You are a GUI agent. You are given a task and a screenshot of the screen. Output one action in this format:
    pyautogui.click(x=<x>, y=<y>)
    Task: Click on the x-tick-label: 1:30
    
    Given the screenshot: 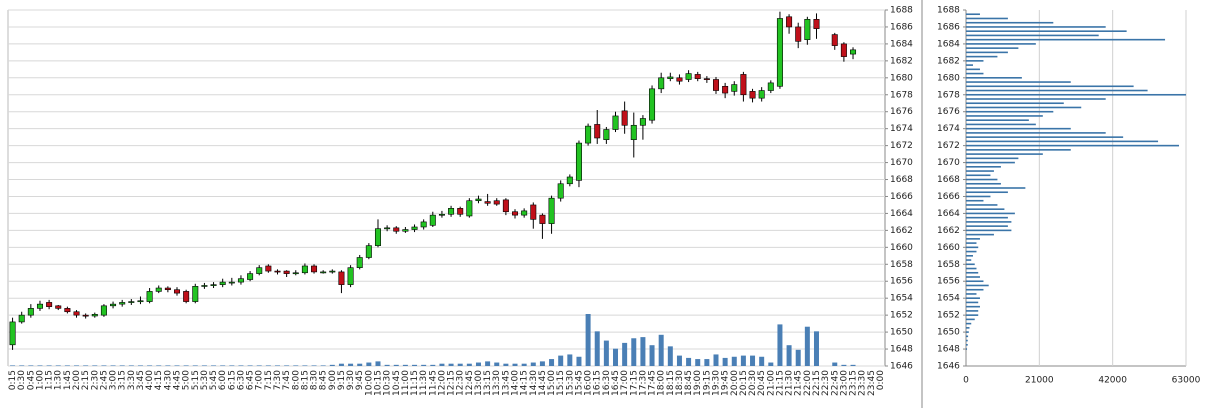 What is the action you would take?
    pyautogui.click(x=59, y=380)
    